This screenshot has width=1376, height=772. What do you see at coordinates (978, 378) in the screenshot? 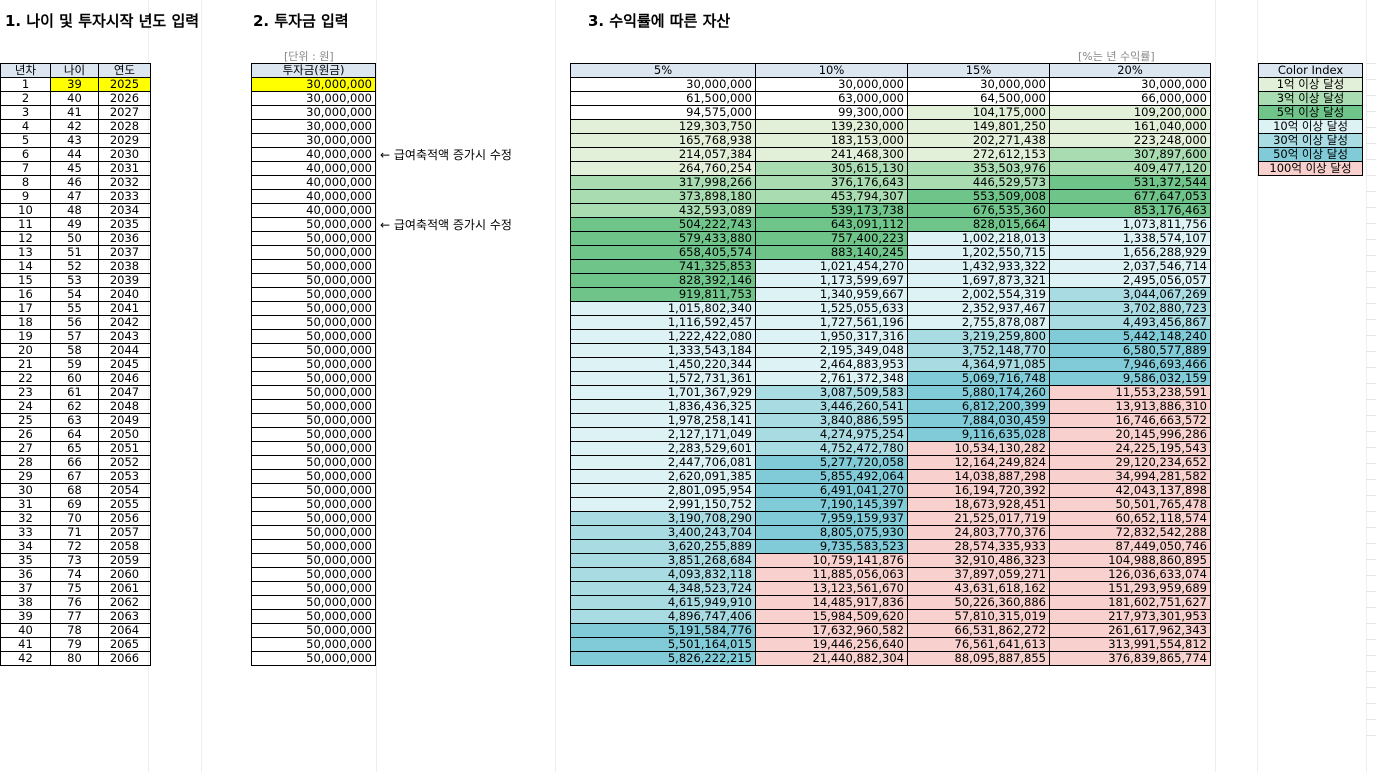
I see `asset-value-cell: 5,069,716,748` at bounding box center [978, 378].